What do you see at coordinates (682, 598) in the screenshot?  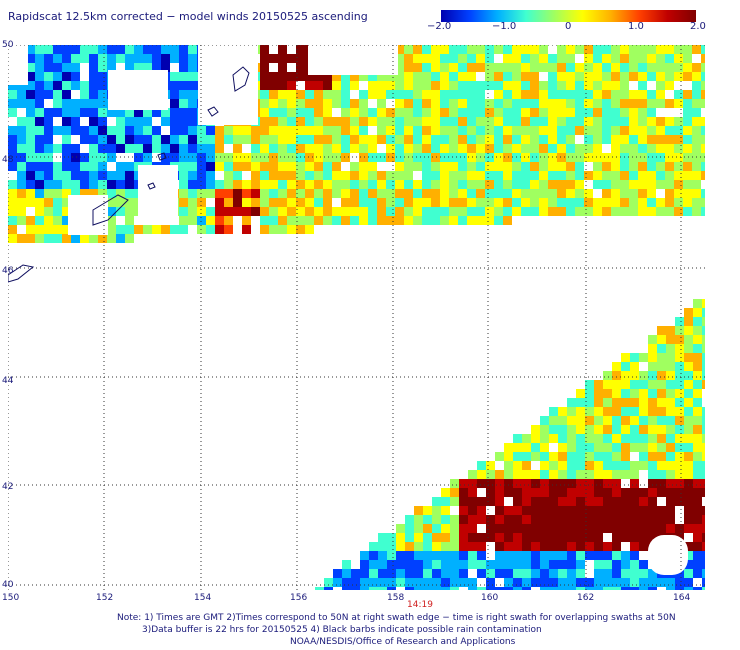 I see `lon-label-164: 164` at bounding box center [682, 598].